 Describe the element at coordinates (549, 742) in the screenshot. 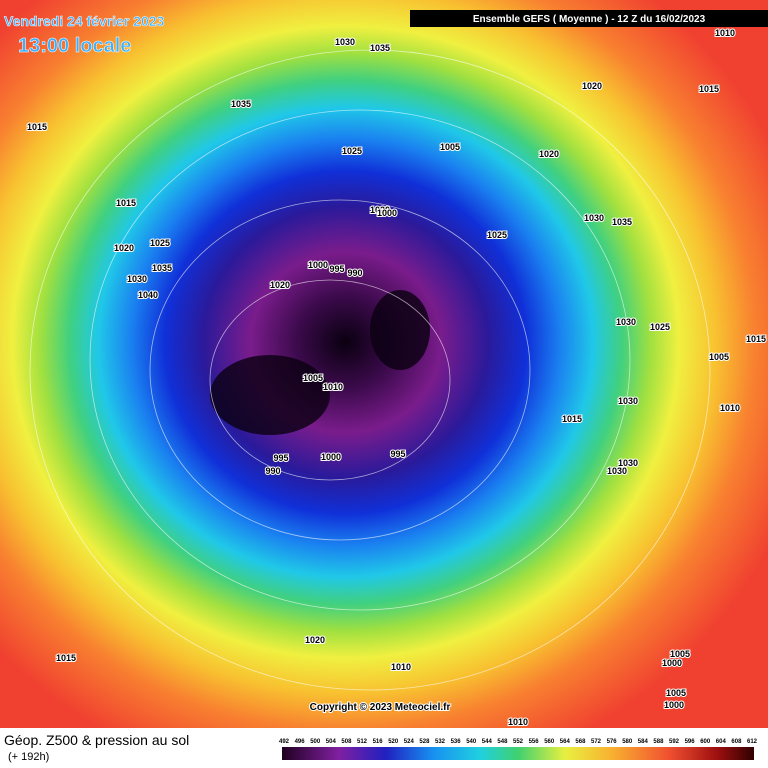

I see `scale-label: 560` at that location.